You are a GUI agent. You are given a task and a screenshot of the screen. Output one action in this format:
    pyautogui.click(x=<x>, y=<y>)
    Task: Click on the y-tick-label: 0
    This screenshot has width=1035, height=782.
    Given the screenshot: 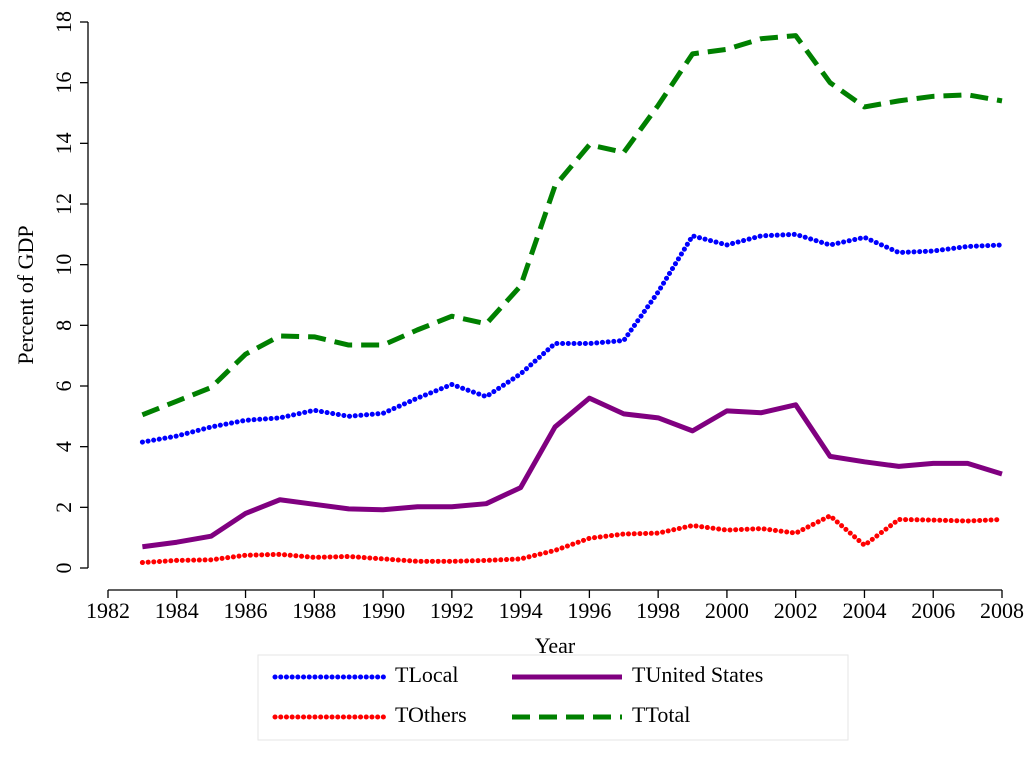 What is the action you would take?
    pyautogui.click(x=63, y=568)
    